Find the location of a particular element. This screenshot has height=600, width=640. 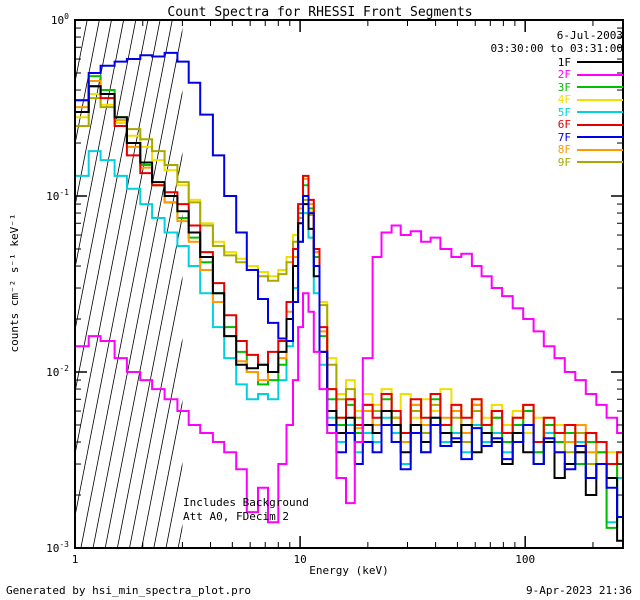

chart-title: Count Spectra for RHESSI Front Segments is located at coordinates (320, 12).